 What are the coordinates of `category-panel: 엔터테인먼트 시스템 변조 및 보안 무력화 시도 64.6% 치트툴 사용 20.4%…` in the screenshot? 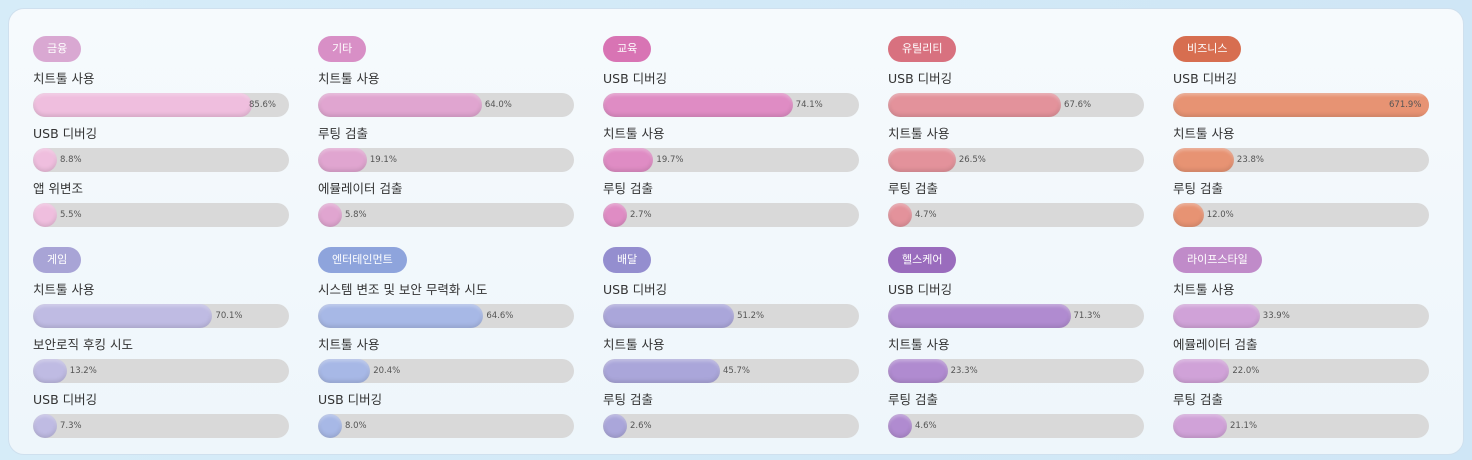 It's located at (446, 342).